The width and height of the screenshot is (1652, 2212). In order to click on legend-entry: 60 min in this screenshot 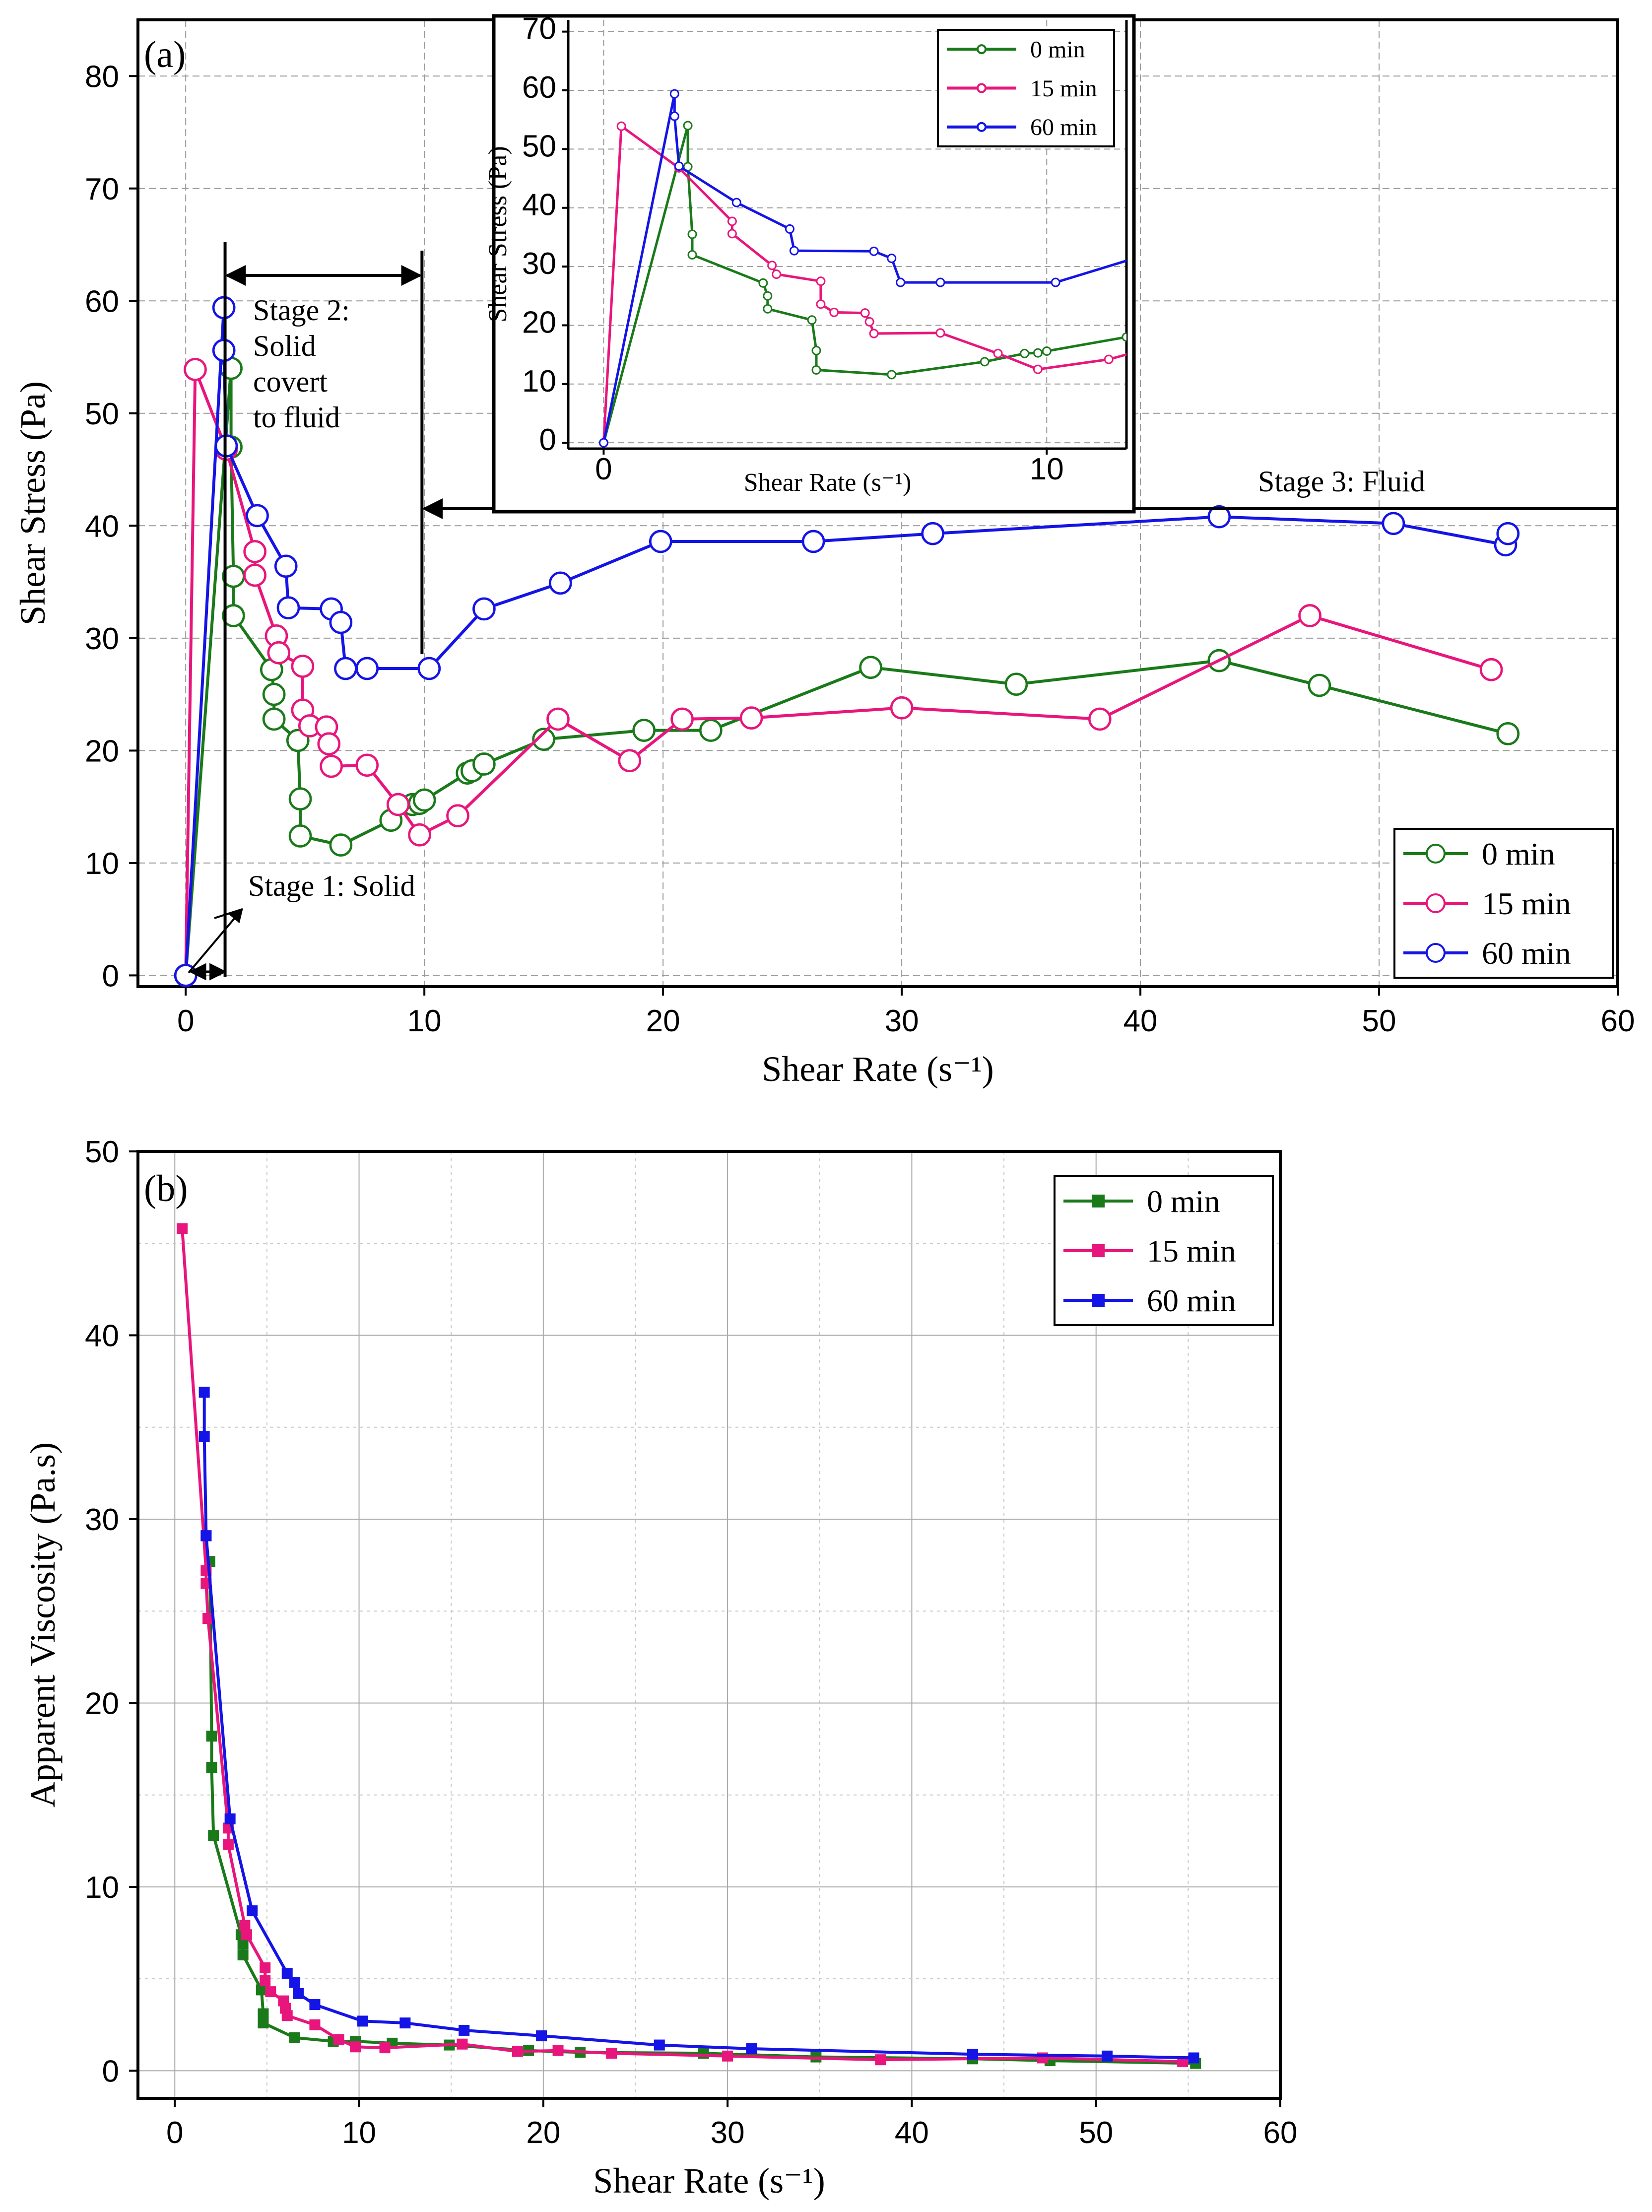, I will do `click(1022, 127)`.